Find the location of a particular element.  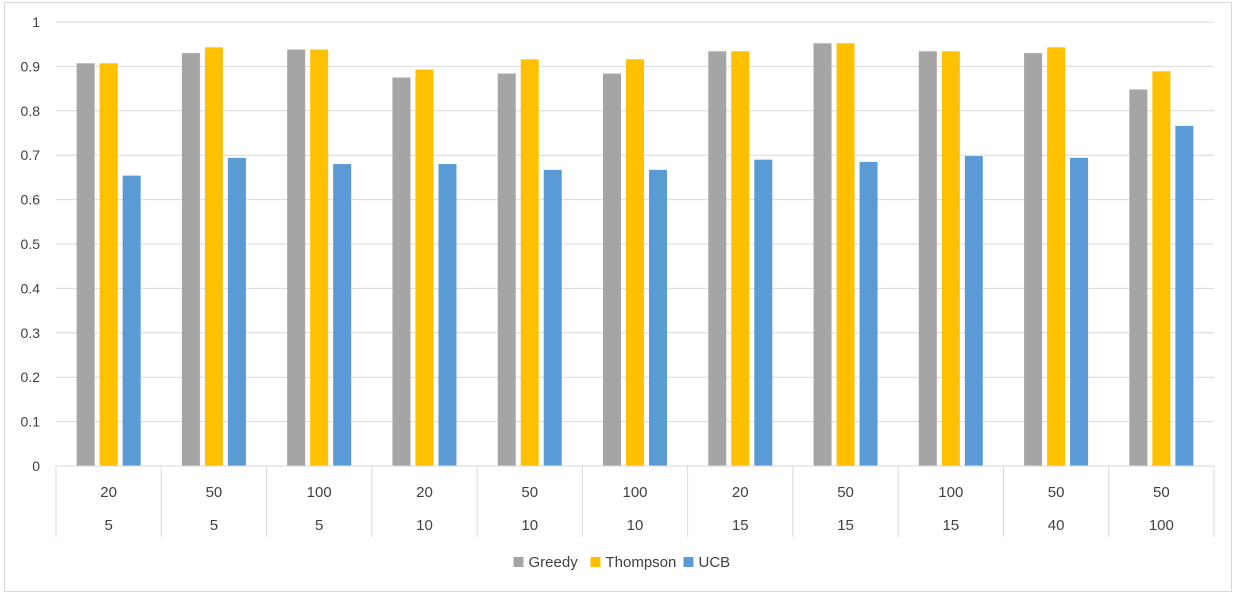

y-tick-label: 0 is located at coordinates (36, 466).